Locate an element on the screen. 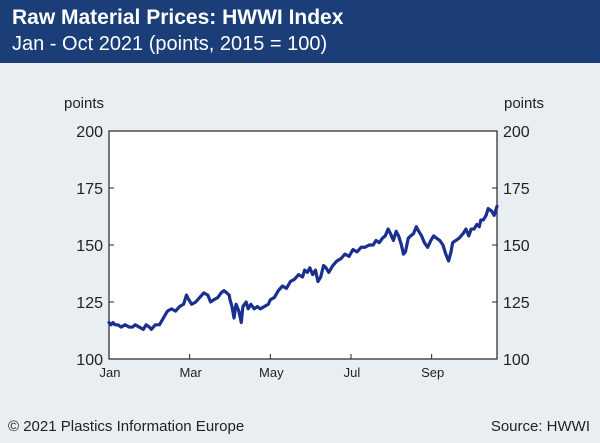 This screenshot has width=600, height=443. y-axis-label-left: points is located at coordinates (84, 103).